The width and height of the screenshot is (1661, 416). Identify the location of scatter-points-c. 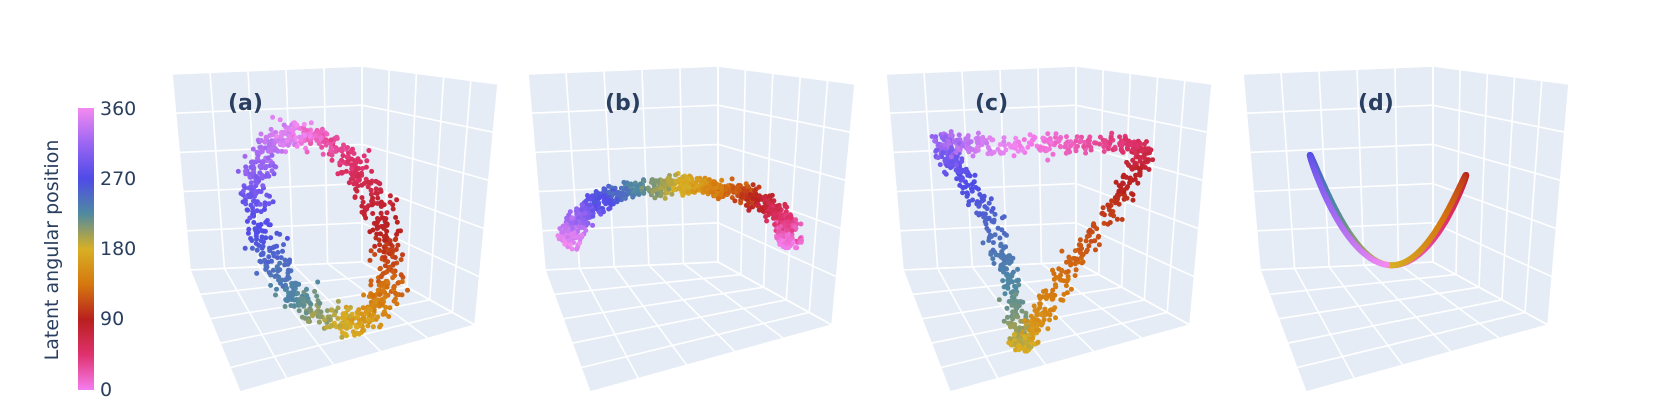
(1042, 241).